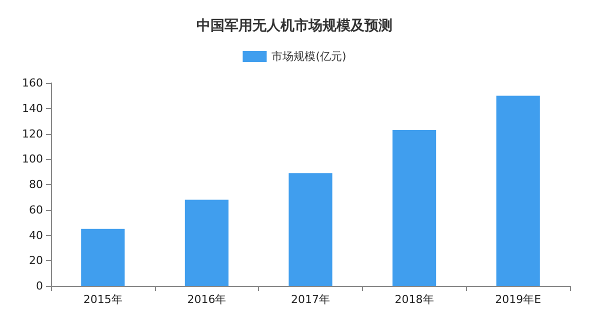  Describe the element at coordinates (206, 299) in the screenshot. I see `x-tick-label: 2016年` at that location.